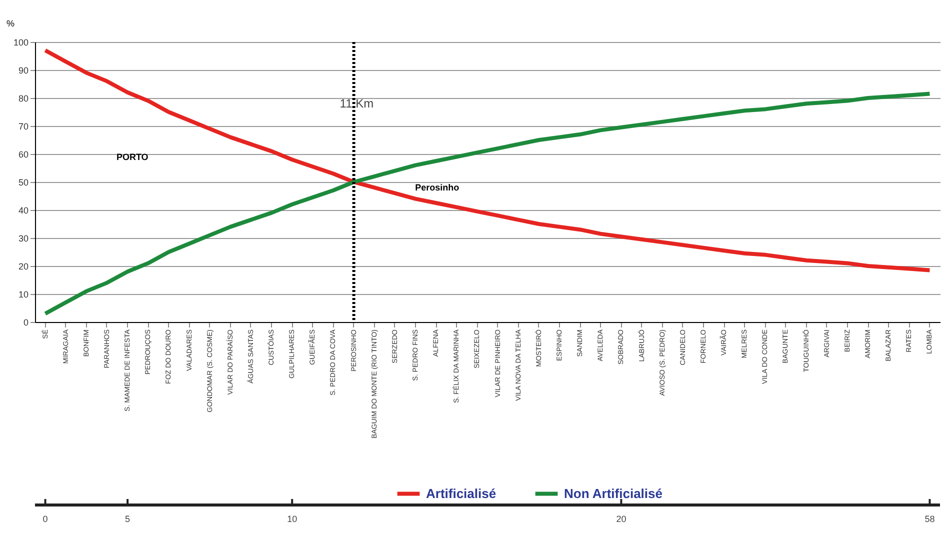 Image resolution: width=949 pixels, height=533 pixels. Describe the element at coordinates (127, 519) in the screenshot. I see `annotation: 5` at that location.